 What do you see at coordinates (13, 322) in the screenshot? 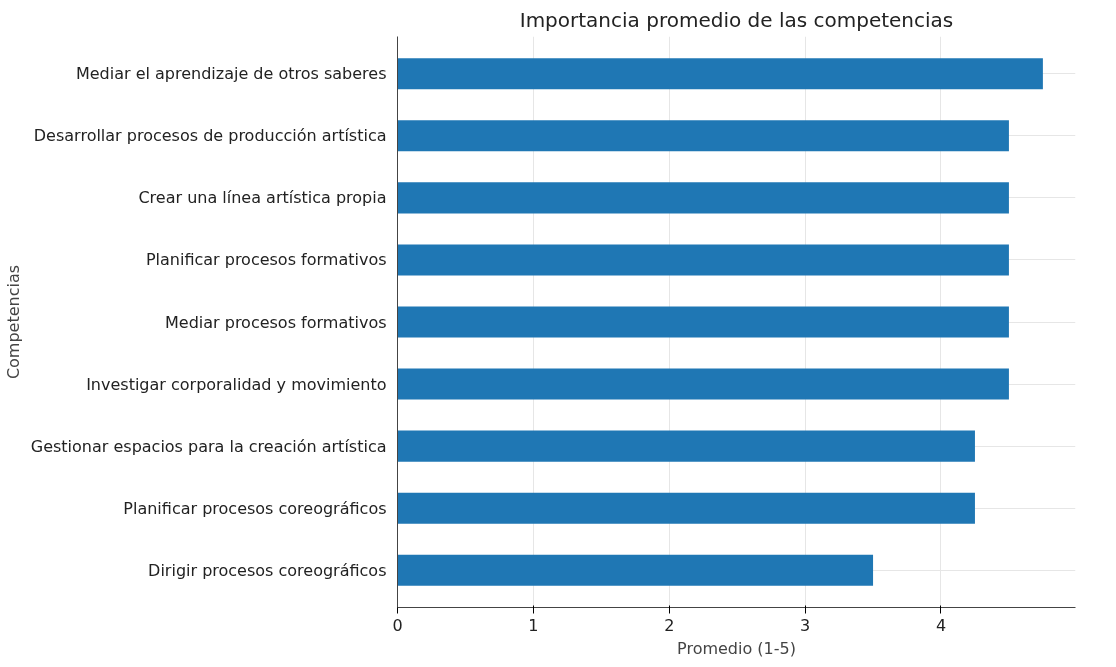
I see `y-axis-title: Competencias` at bounding box center [13, 322].